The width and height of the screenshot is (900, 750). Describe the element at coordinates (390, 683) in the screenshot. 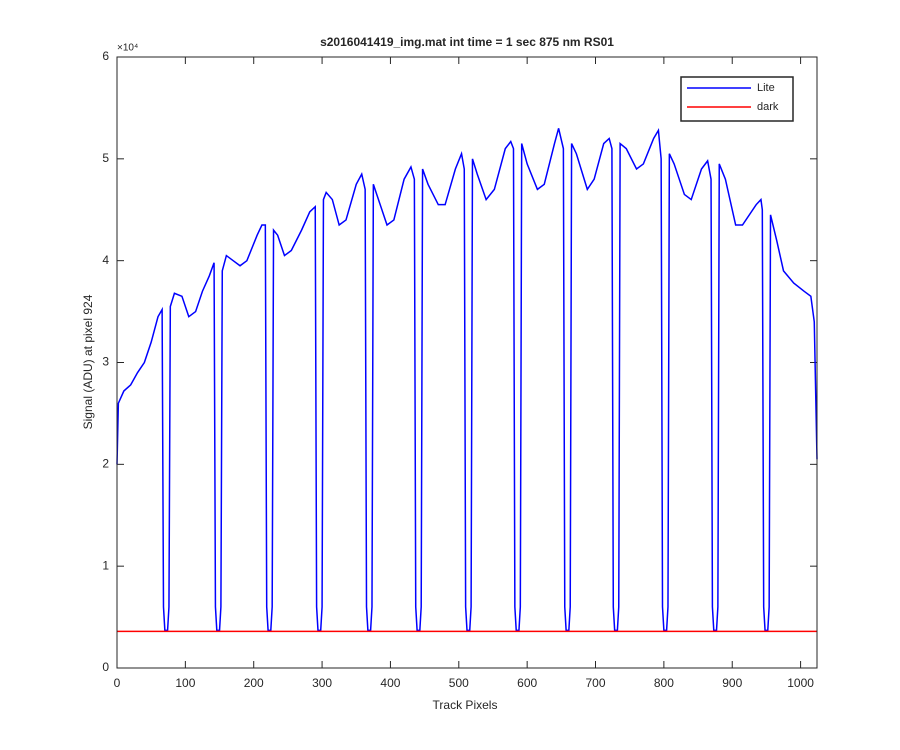

I see `x-tick-label: 400` at that location.